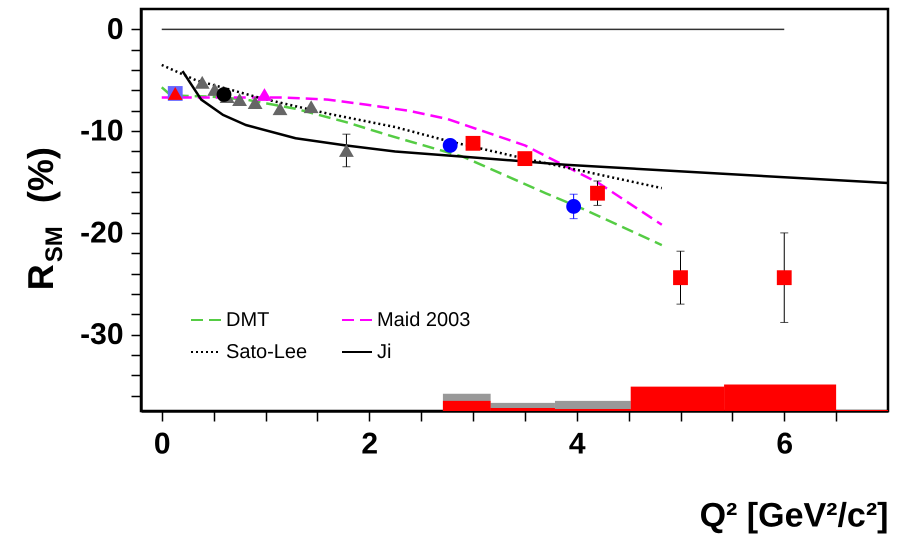  I want to click on legend-label: Maid 2003, so click(423, 320).